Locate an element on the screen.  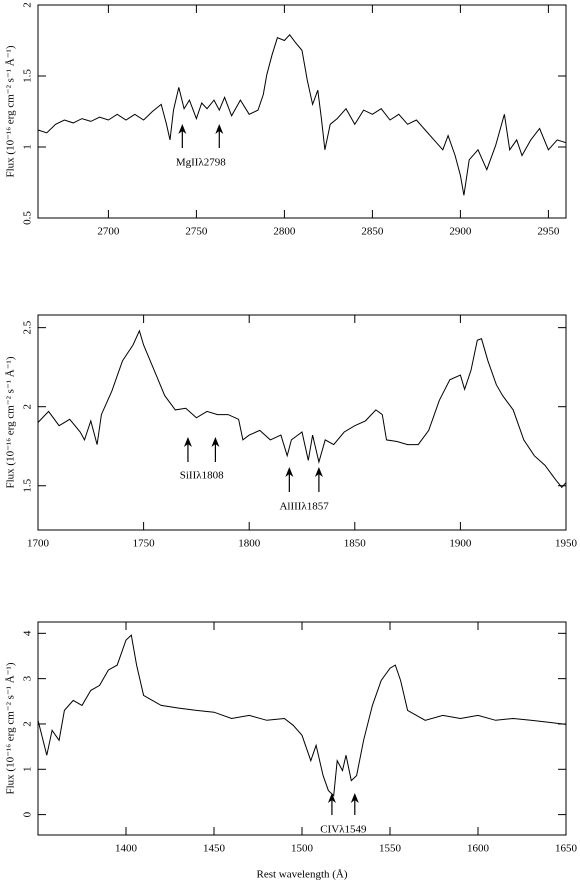
x-tick-label: 2750 is located at coordinates (196, 232).